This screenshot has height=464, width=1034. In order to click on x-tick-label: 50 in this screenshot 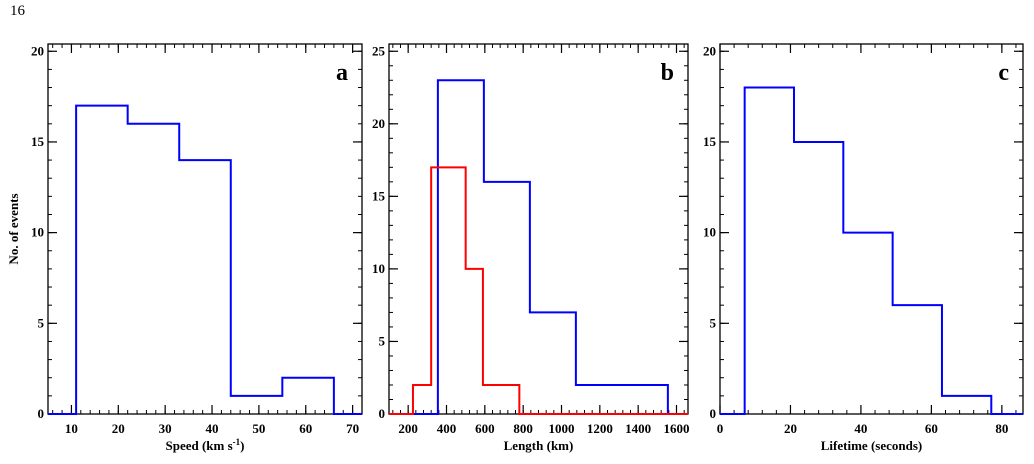, I will do `click(258, 428)`.